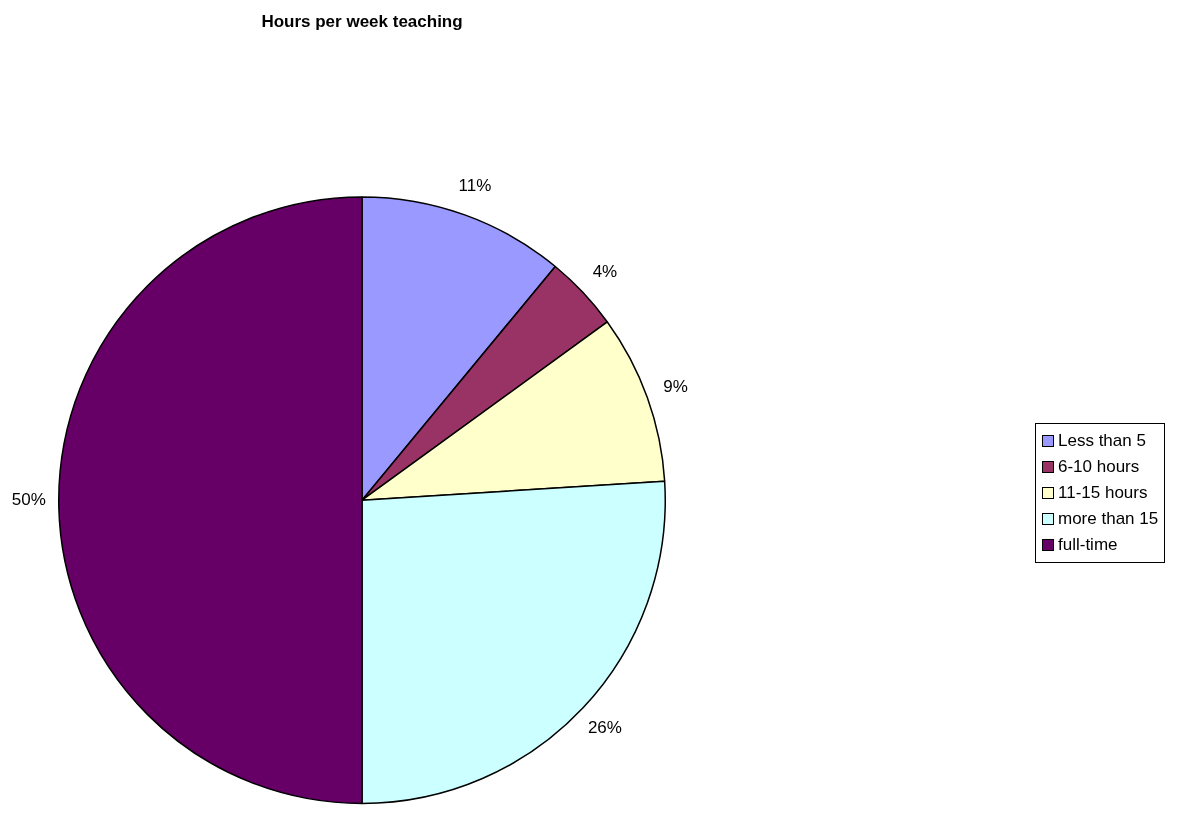  I want to click on data-label: 11%, so click(475, 186).